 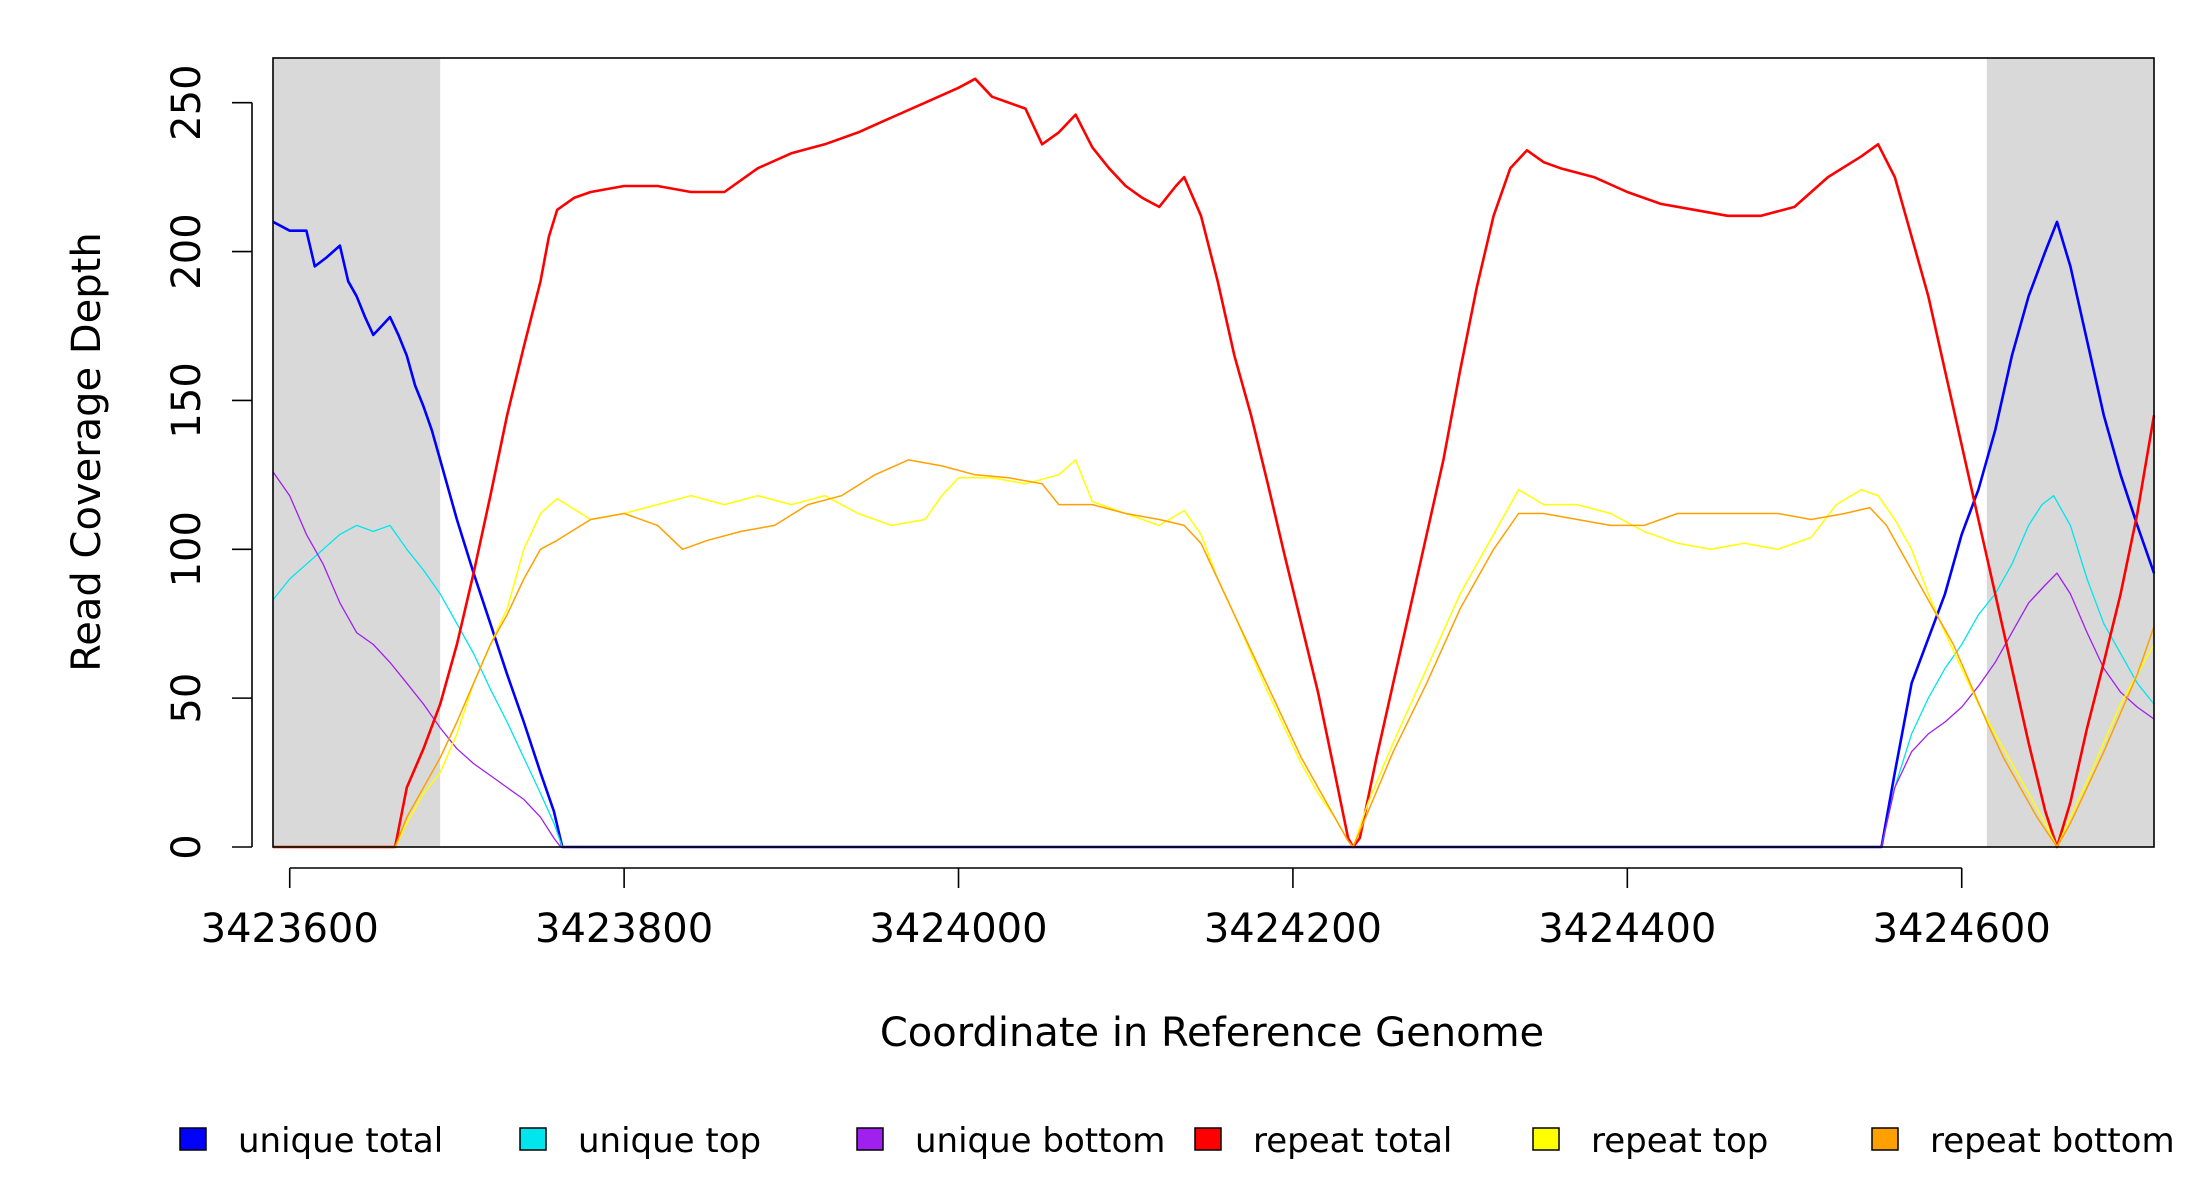 What do you see at coordinates (187, 549) in the screenshot?
I see `y-tick-label: 100` at bounding box center [187, 549].